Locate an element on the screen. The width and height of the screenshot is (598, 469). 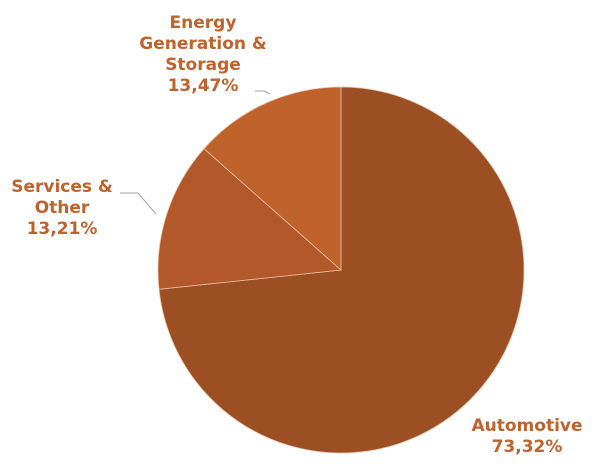
slice-label-line: Services & is located at coordinates (62, 187).